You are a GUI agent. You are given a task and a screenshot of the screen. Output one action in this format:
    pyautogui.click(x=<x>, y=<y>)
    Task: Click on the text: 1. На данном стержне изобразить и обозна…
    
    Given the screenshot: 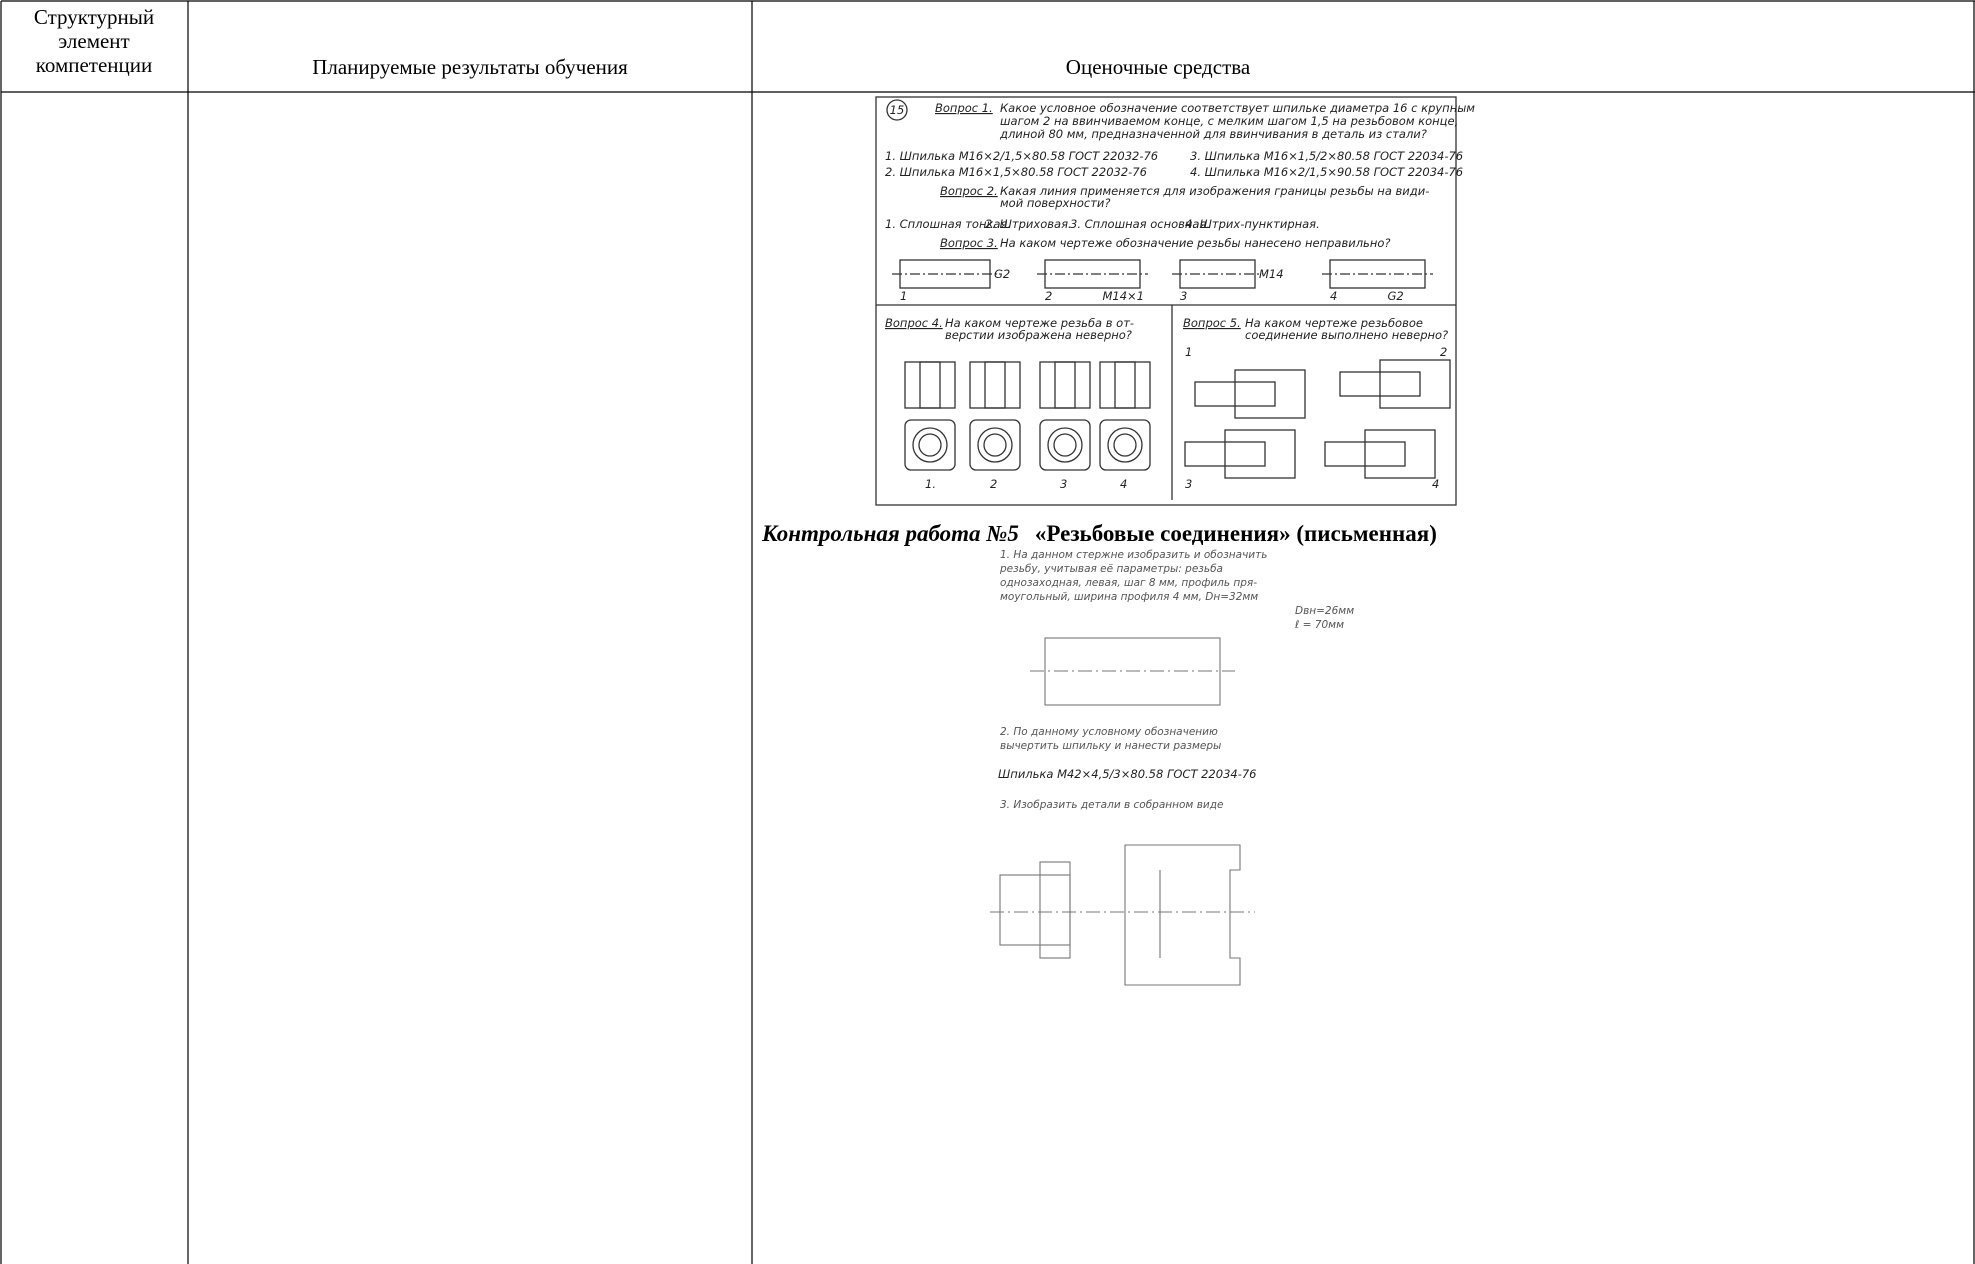 What is the action you would take?
    pyautogui.click(x=1133, y=555)
    